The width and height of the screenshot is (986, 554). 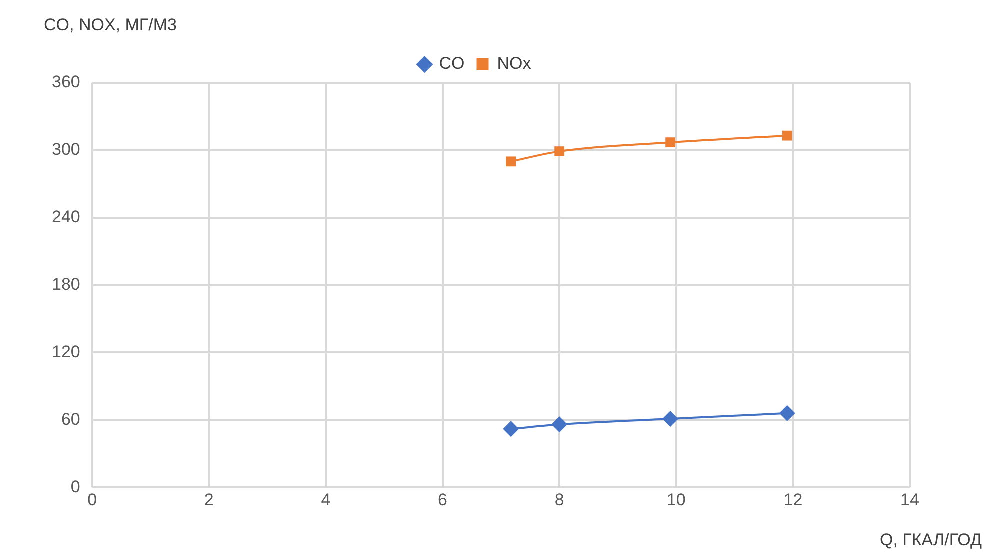 I want to click on y-tick-label: 240, so click(x=66, y=217).